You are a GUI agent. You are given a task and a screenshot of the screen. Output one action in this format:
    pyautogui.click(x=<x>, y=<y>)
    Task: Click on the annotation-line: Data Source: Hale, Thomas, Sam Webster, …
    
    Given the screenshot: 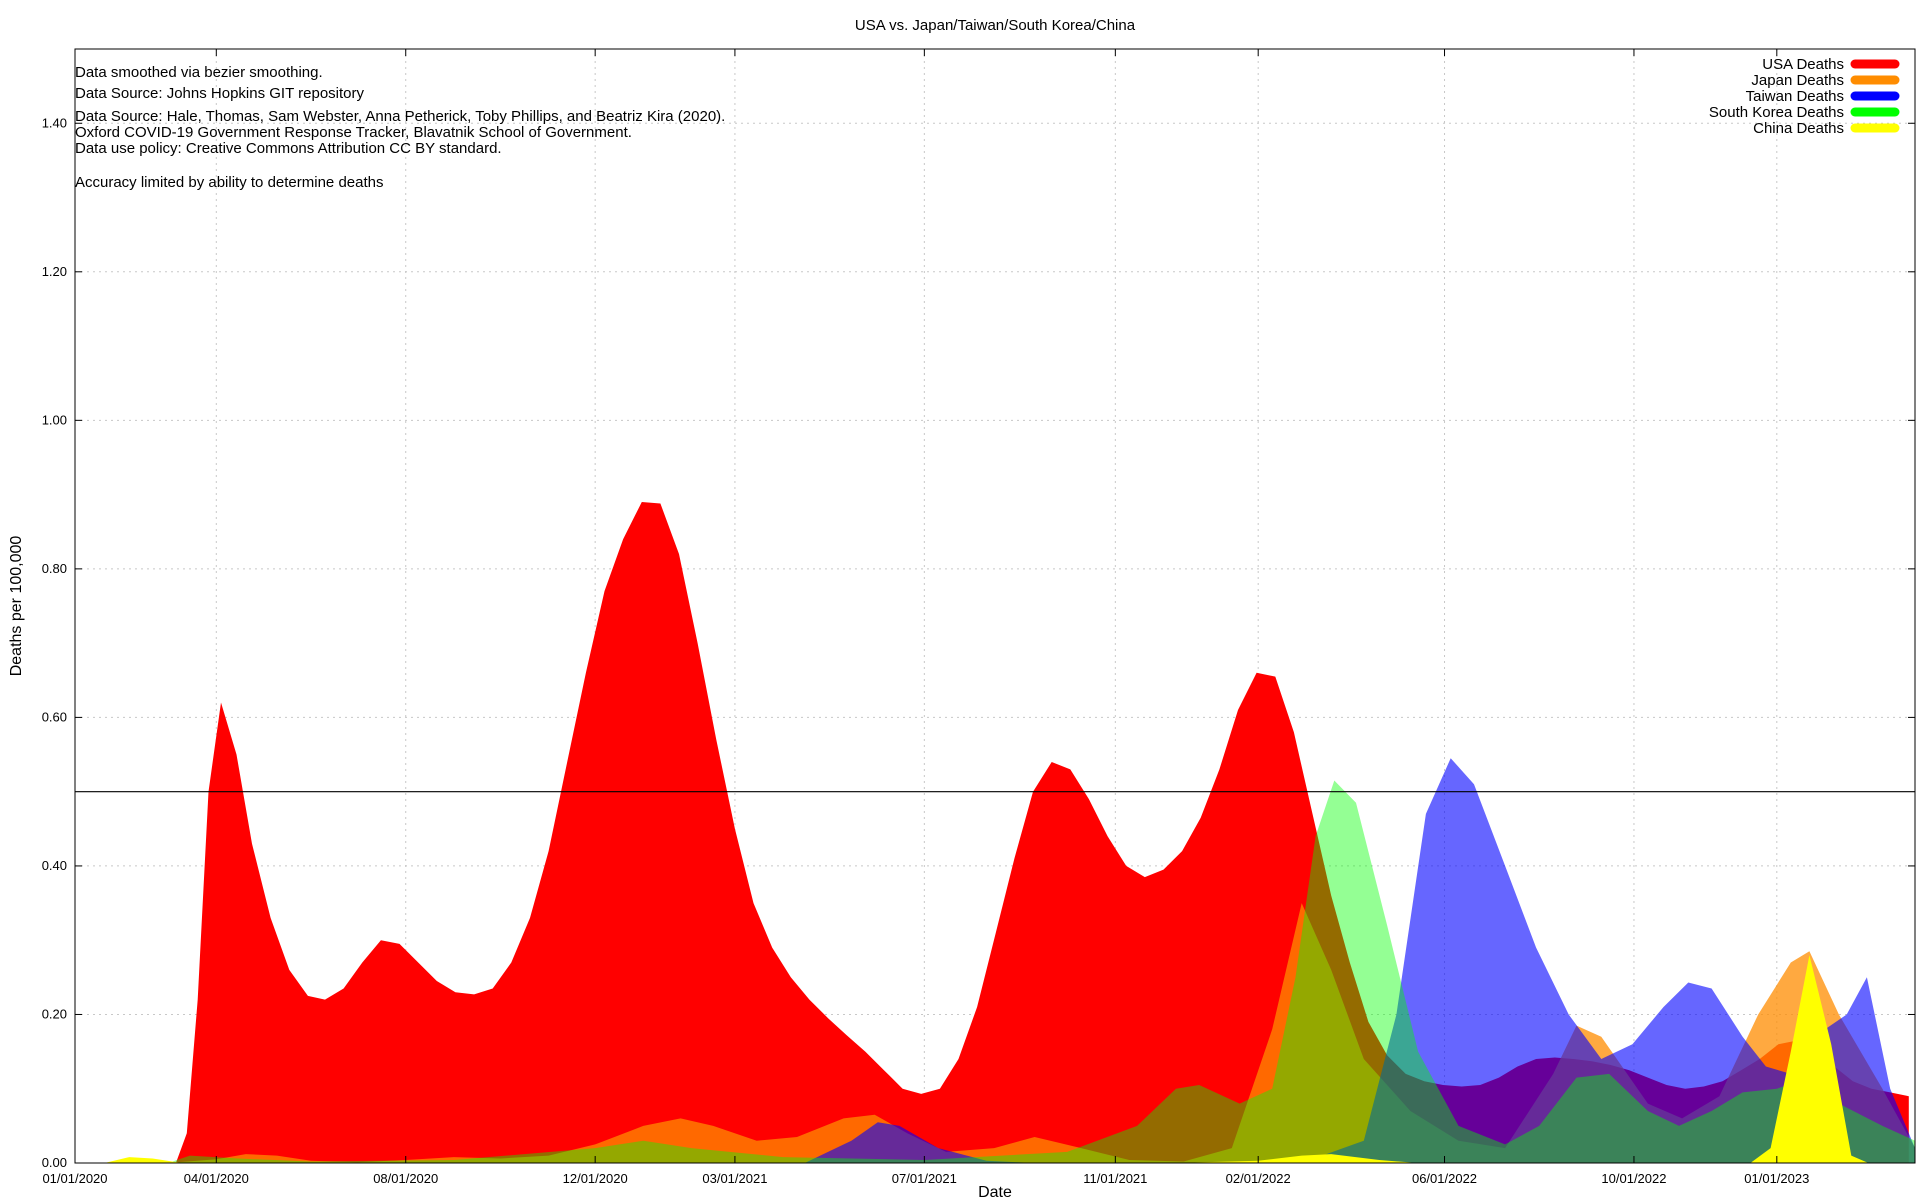 What is the action you would take?
    pyautogui.click(x=400, y=116)
    